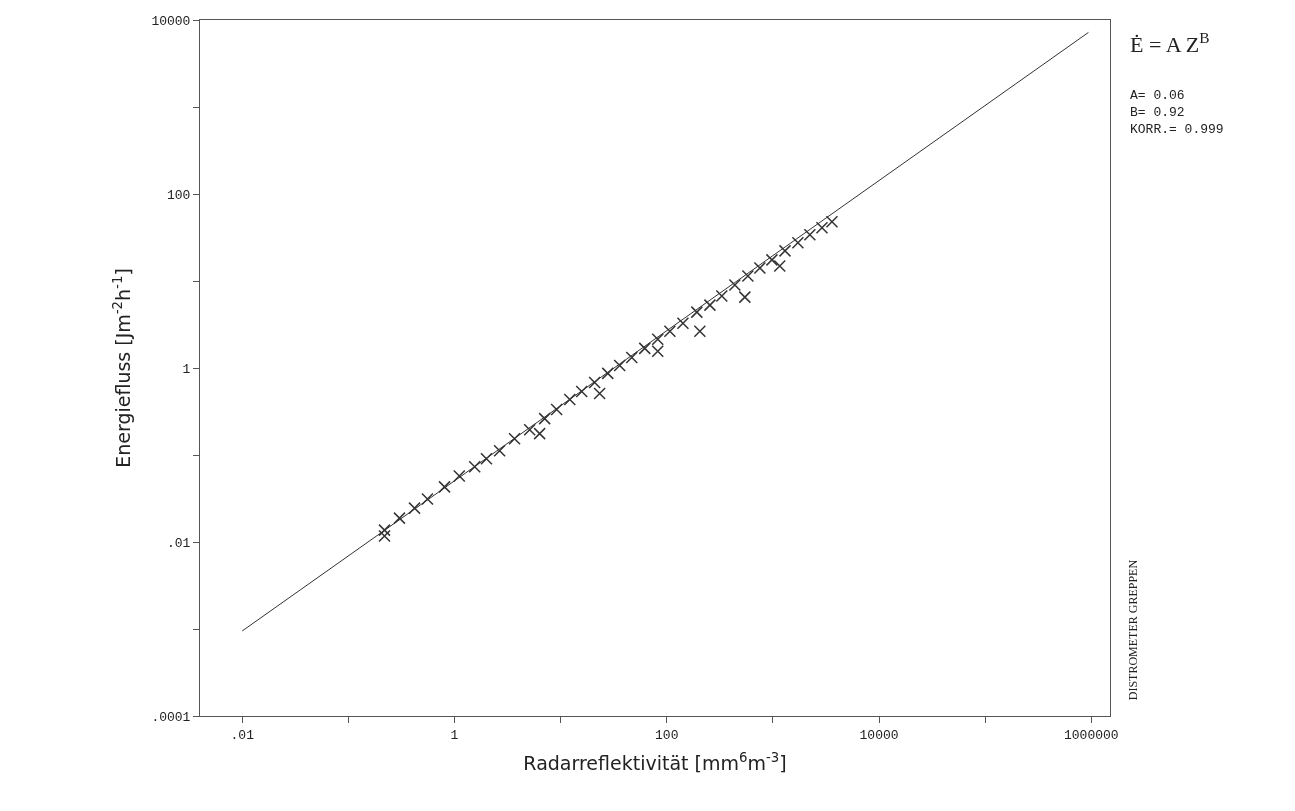 The image size is (1295, 811). I want to click on y-tick-label: 1, so click(186, 369).